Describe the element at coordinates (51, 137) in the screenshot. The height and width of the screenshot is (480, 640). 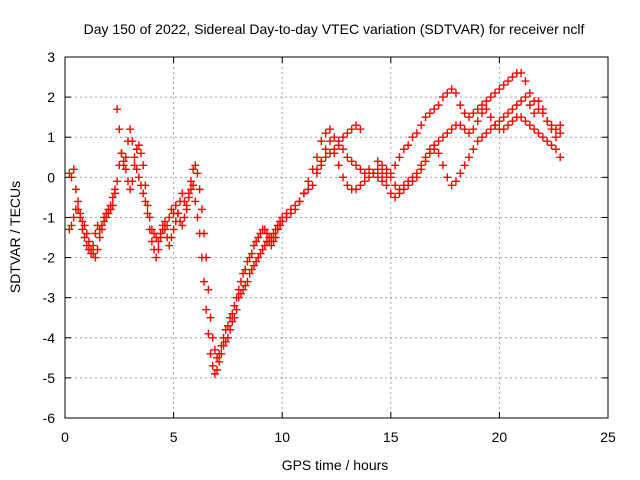
I see `y-tick-label: 1` at that location.